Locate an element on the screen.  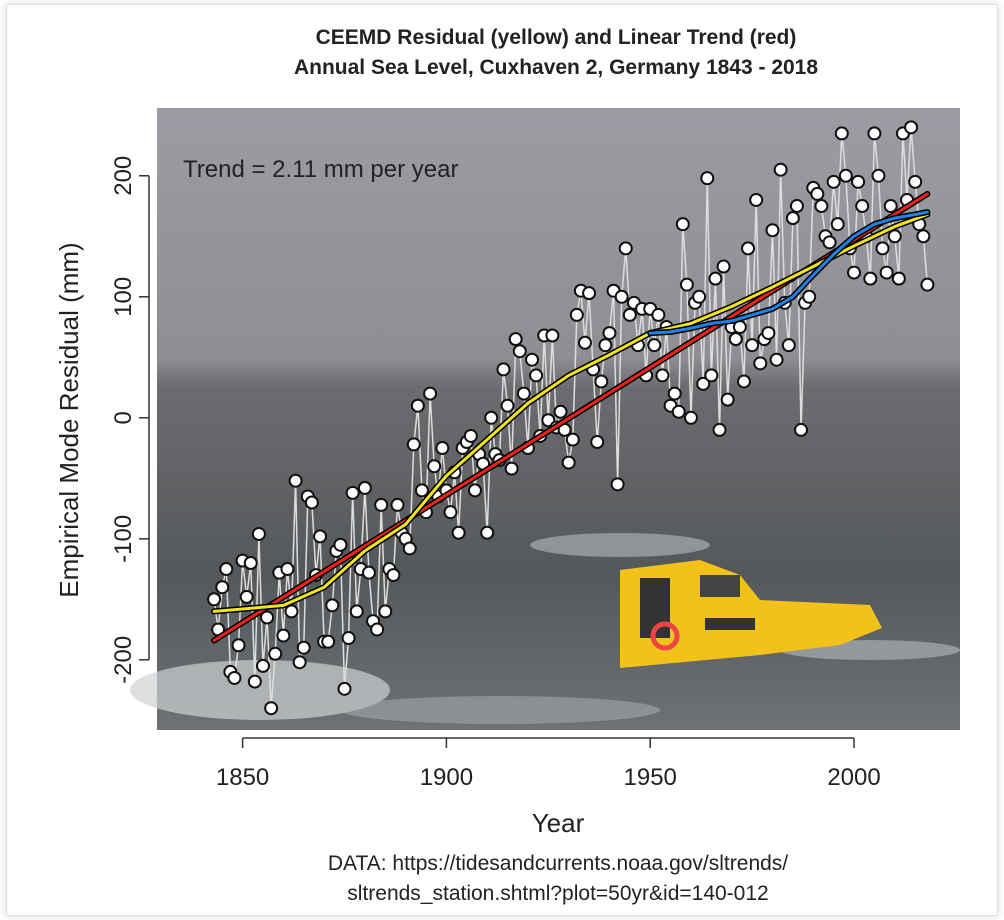
y-tick-label: 100 is located at coordinates (123, 297).